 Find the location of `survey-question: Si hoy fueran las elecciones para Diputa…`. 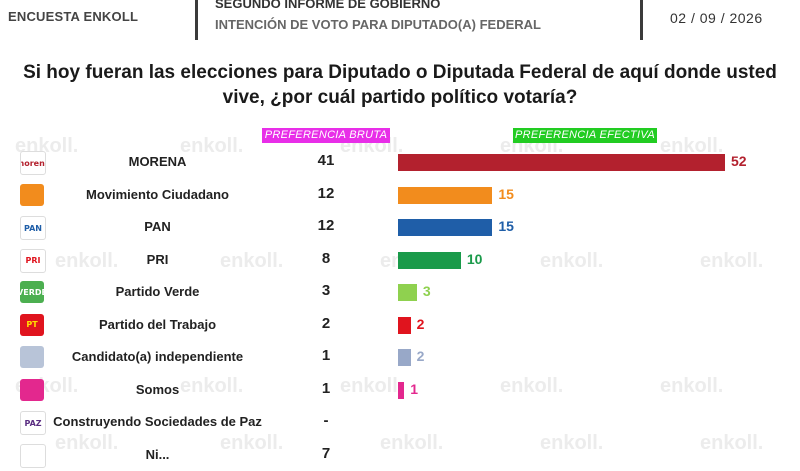

survey-question: Si hoy fueran las elecciones para Diputa… is located at coordinates (400, 85).